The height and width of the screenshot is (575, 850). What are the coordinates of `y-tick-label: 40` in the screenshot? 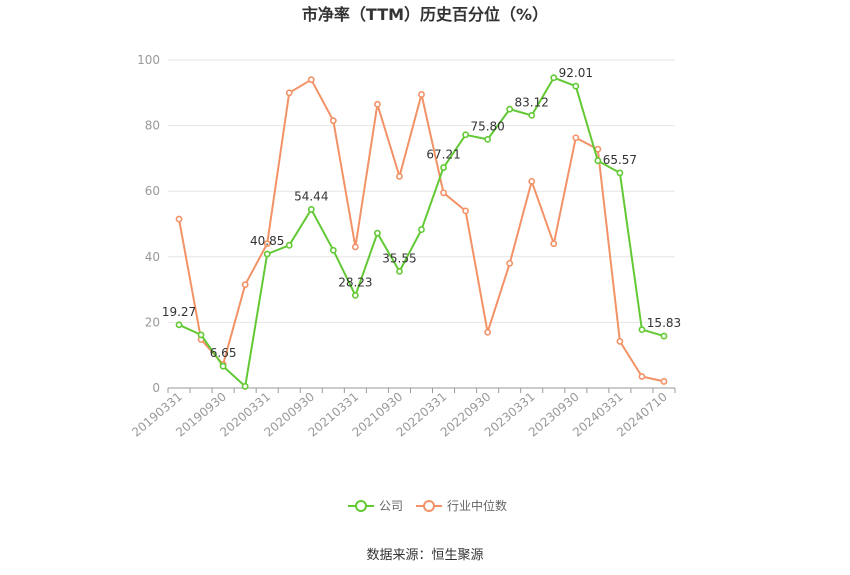 It's located at (152, 257).